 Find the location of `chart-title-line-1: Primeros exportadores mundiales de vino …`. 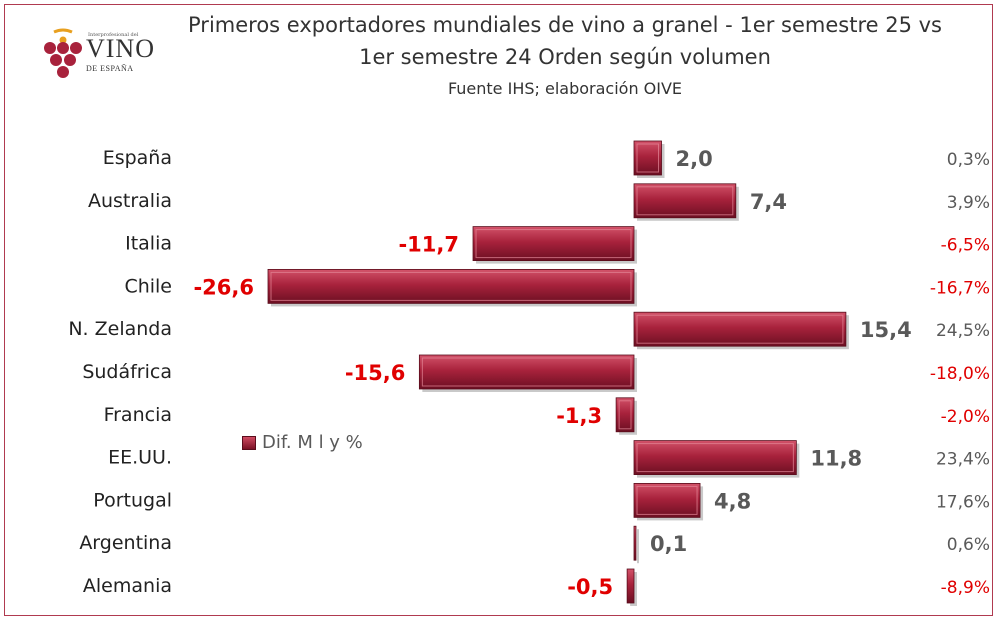

chart-title-line-1: Primeros exportadores mundiales de vino … is located at coordinates (565, 25).